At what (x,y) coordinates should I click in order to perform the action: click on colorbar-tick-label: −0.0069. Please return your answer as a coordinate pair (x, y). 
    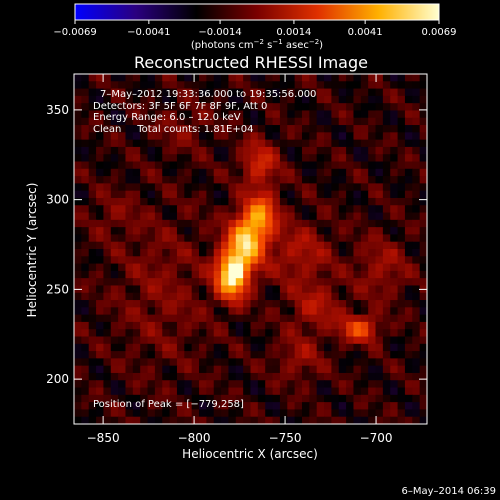
    Looking at the image, I should click on (74, 32).